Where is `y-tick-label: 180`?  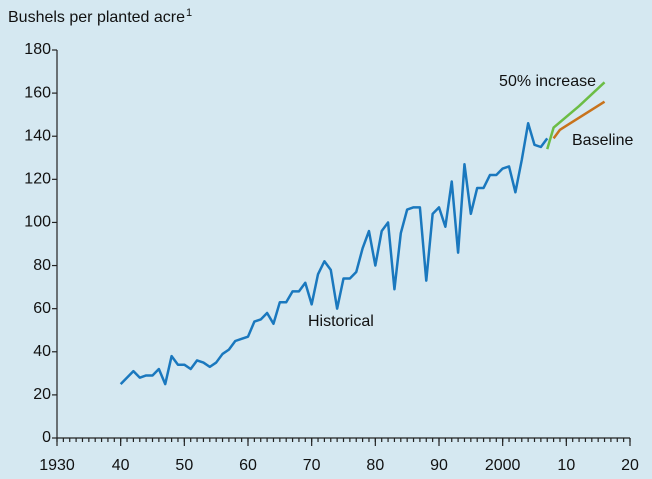
y-tick-label: 180 is located at coordinates (37, 49).